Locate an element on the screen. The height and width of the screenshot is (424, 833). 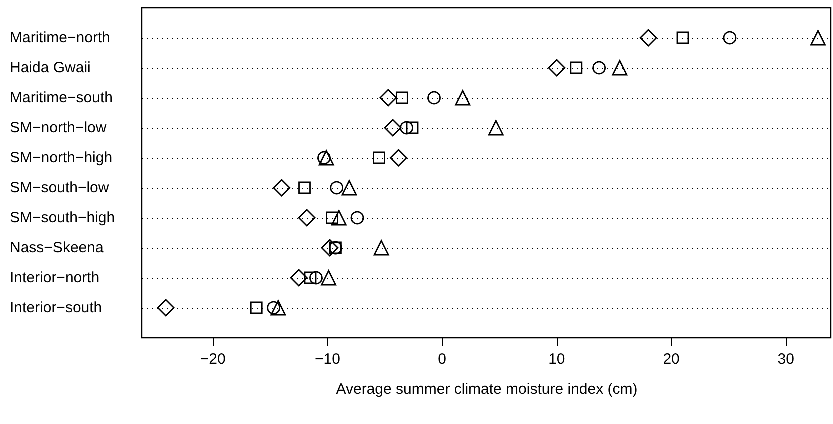
x-tick-label: 30 is located at coordinates (786, 359).